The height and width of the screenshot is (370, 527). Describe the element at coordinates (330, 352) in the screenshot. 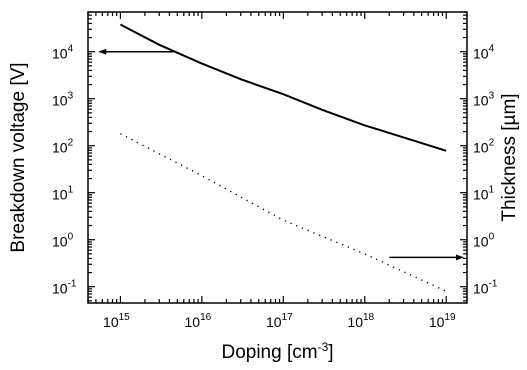

I see `x-axis-title-tail: ]` at that location.